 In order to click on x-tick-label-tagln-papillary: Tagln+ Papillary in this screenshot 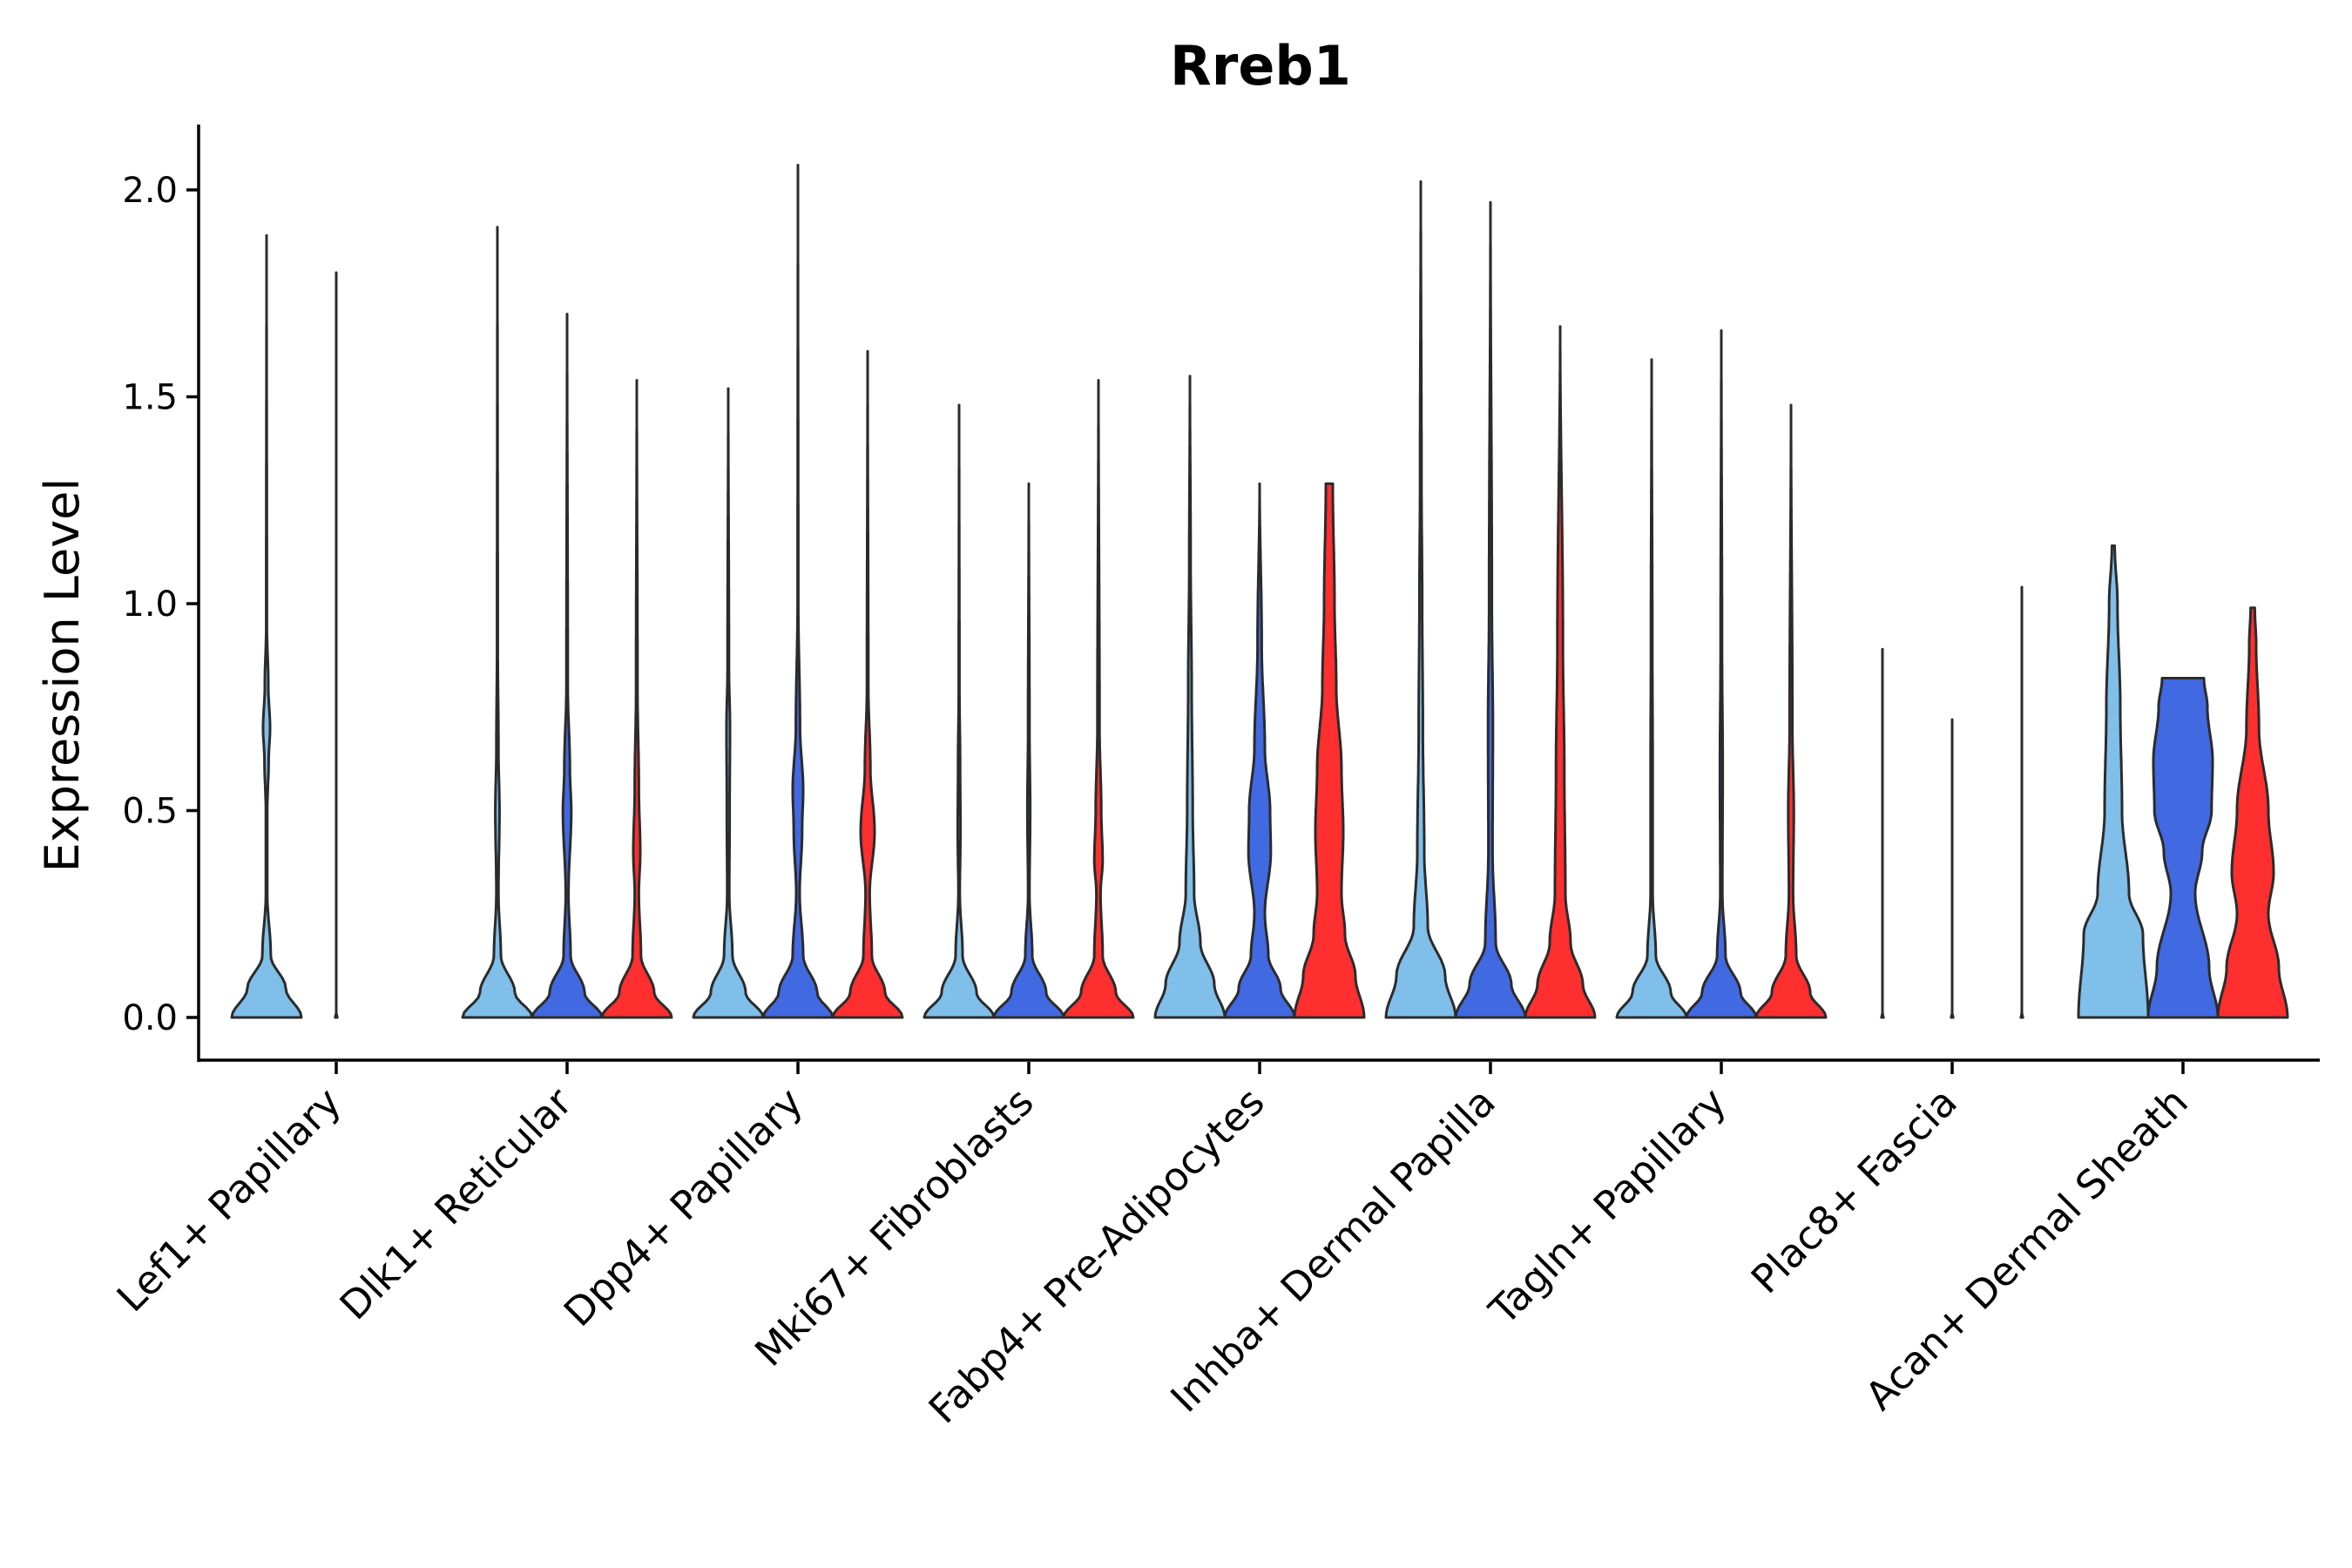, I will do `click(1607, 1206)`.